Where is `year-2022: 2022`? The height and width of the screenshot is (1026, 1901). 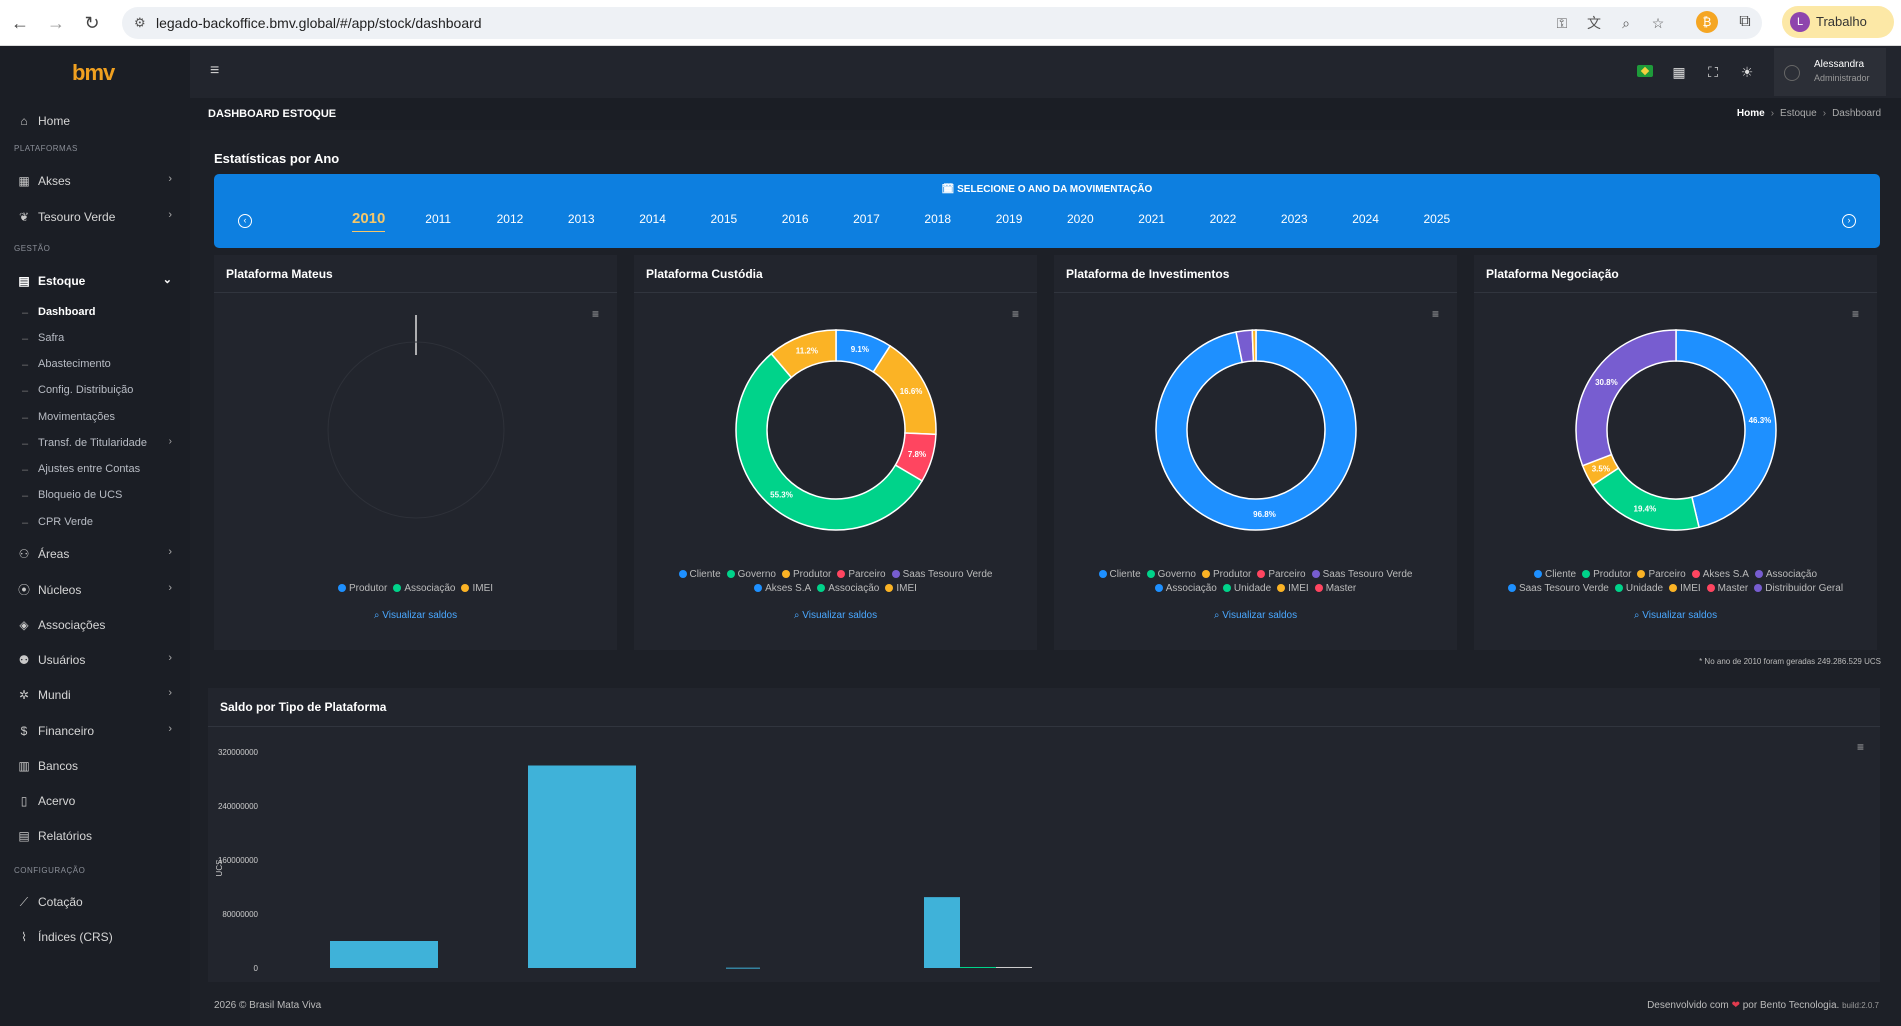
year-2022: 2022 is located at coordinates (1223, 219).